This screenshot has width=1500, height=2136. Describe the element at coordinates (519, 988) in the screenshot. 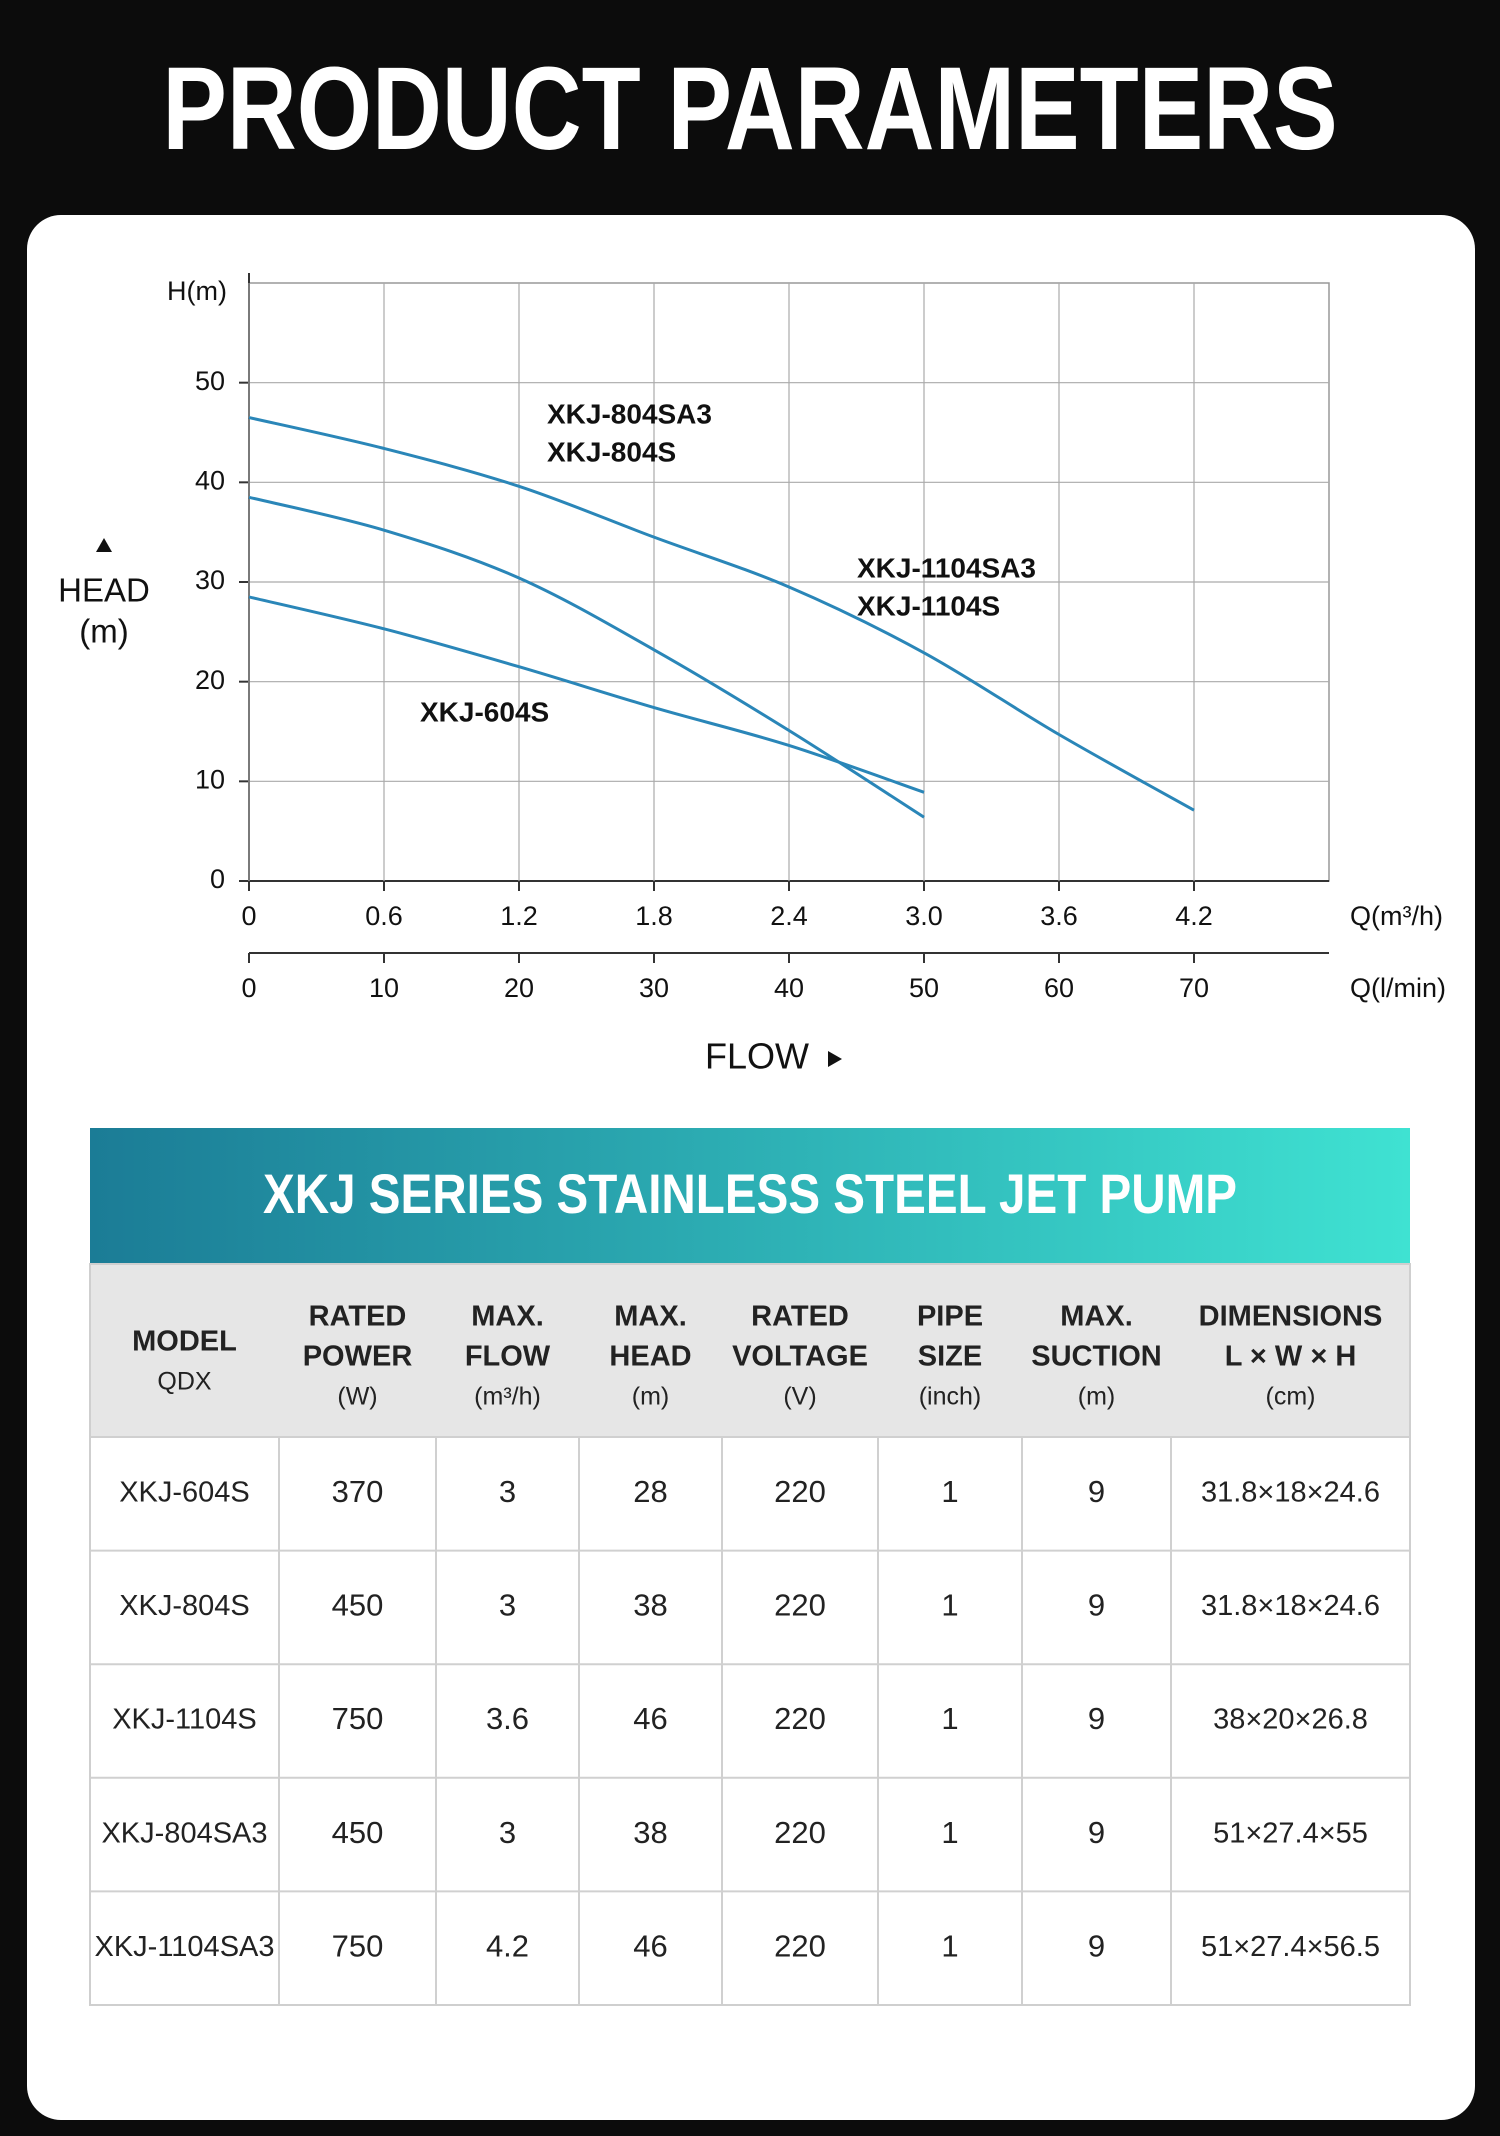

I see `x2-tick-label: 20` at that location.